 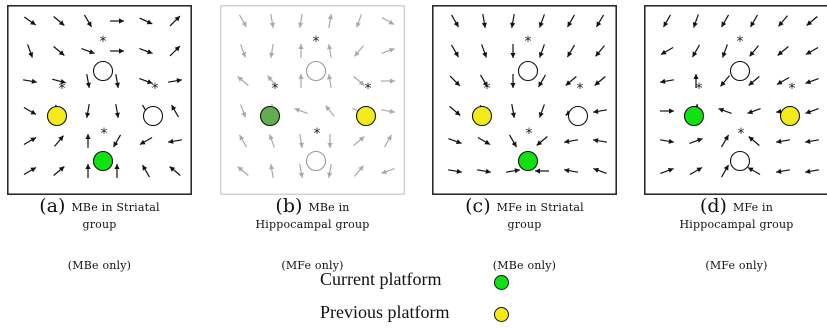 What do you see at coordinates (99, 224) in the screenshot?
I see `panel-caption-text: group` at bounding box center [99, 224].